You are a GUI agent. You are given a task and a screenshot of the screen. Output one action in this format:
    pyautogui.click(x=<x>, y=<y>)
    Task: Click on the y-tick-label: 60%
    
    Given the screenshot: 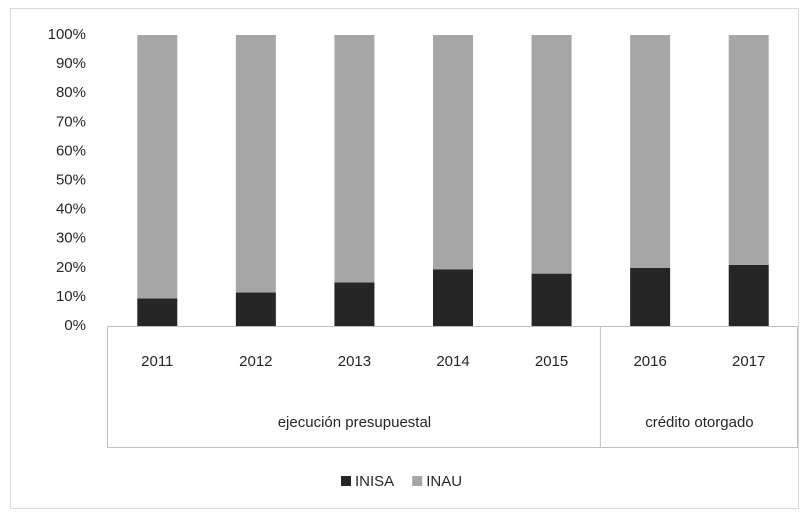 What is the action you would take?
    pyautogui.click(x=71, y=150)
    